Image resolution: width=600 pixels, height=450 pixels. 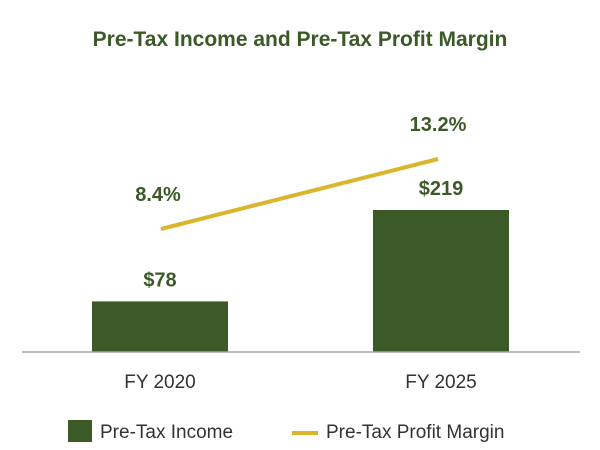 What do you see at coordinates (159, 382) in the screenshot?
I see `x-tick-label-0: FY 2020` at bounding box center [159, 382].